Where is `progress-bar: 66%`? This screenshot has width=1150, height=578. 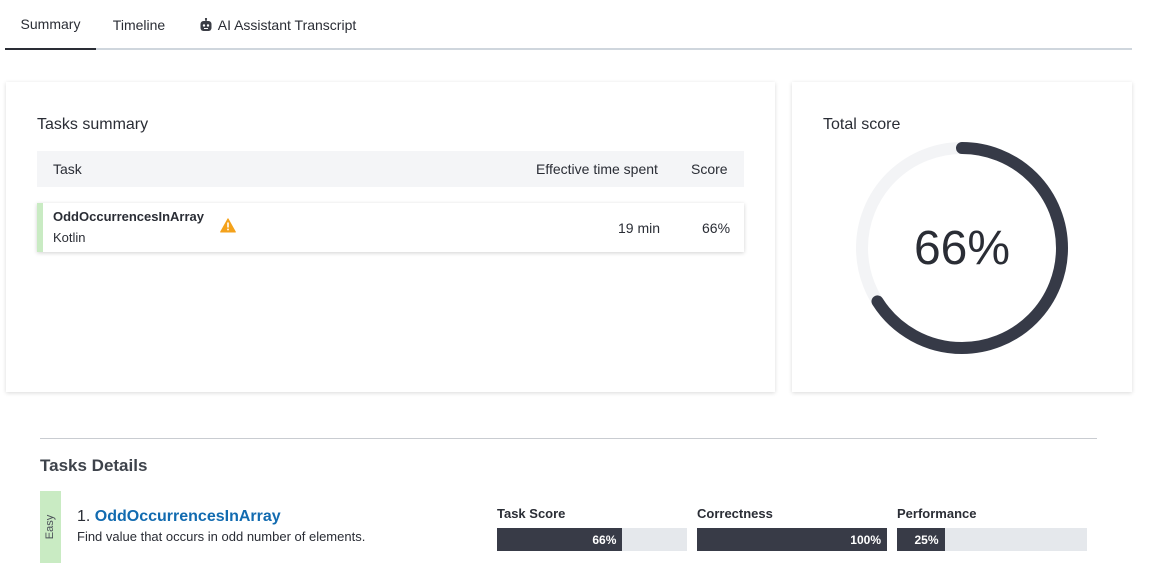
progress-bar: 66% is located at coordinates (592, 539).